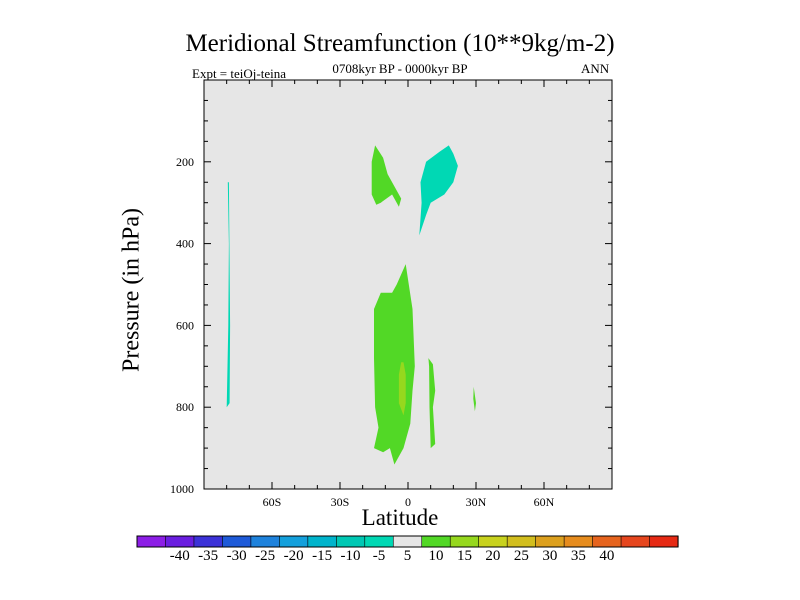 This screenshot has width=800, height=600. What do you see at coordinates (379, 556) in the screenshot?
I see `colorbar-label: -5` at bounding box center [379, 556].